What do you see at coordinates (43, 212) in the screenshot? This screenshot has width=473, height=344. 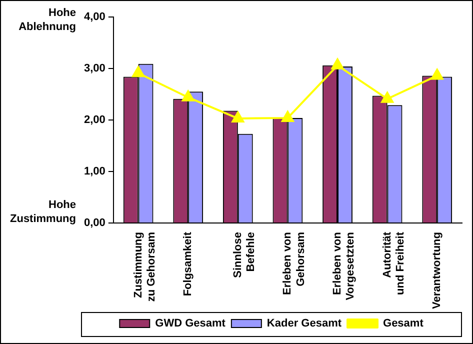 I see `text: Hohe Zustimmung` at bounding box center [43, 212].